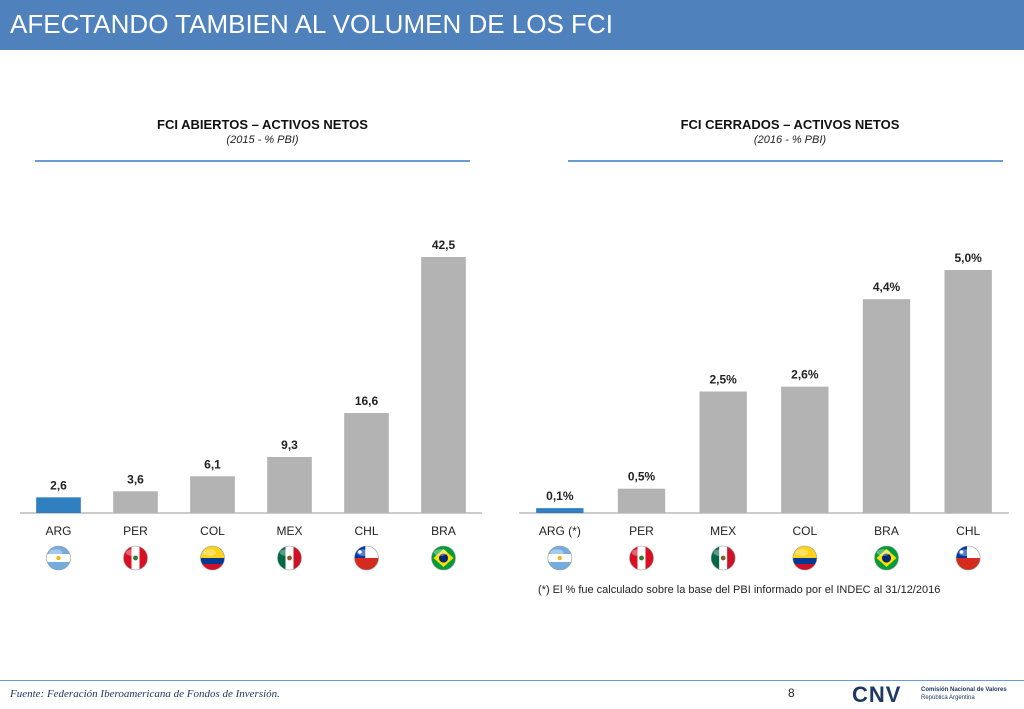 The width and height of the screenshot is (1024, 709). Describe the element at coordinates (805, 375) in the screenshot. I see `data-label: 2,6%` at that location.